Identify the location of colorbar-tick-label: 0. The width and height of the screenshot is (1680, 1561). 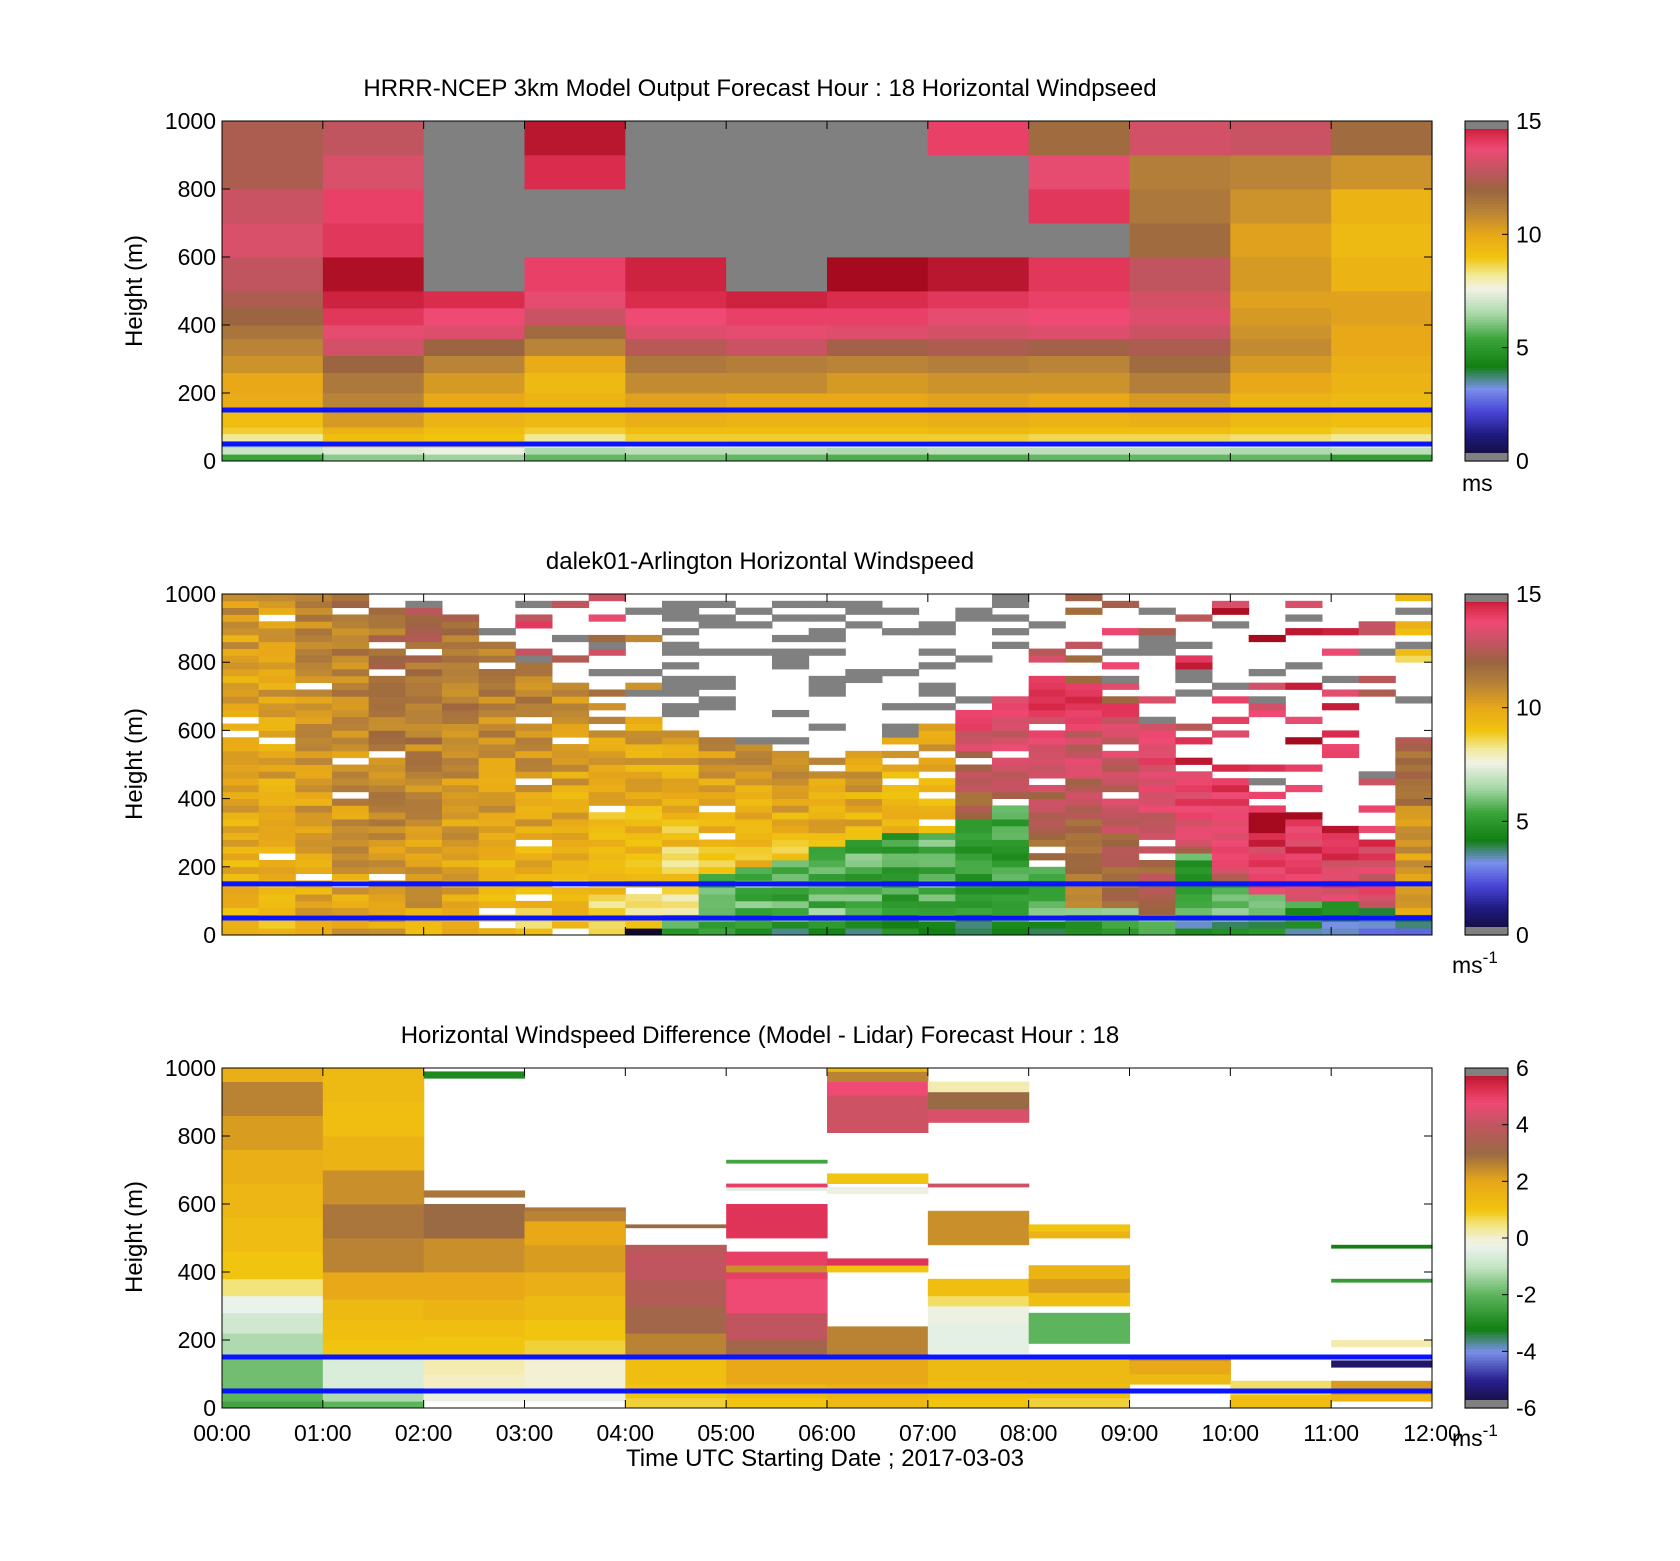
(1522, 935).